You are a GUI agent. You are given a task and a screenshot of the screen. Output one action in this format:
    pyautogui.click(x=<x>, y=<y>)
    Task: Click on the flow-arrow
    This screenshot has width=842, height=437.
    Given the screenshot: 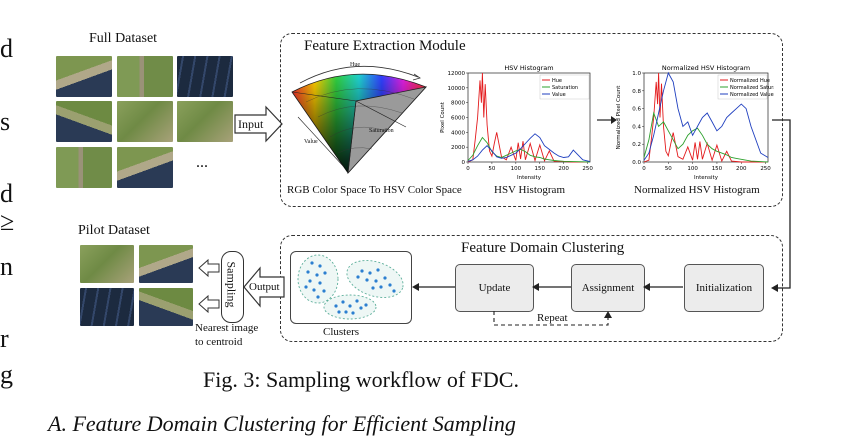 What is the action you would take?
    pyautogui.click(x=607, y=120)
    